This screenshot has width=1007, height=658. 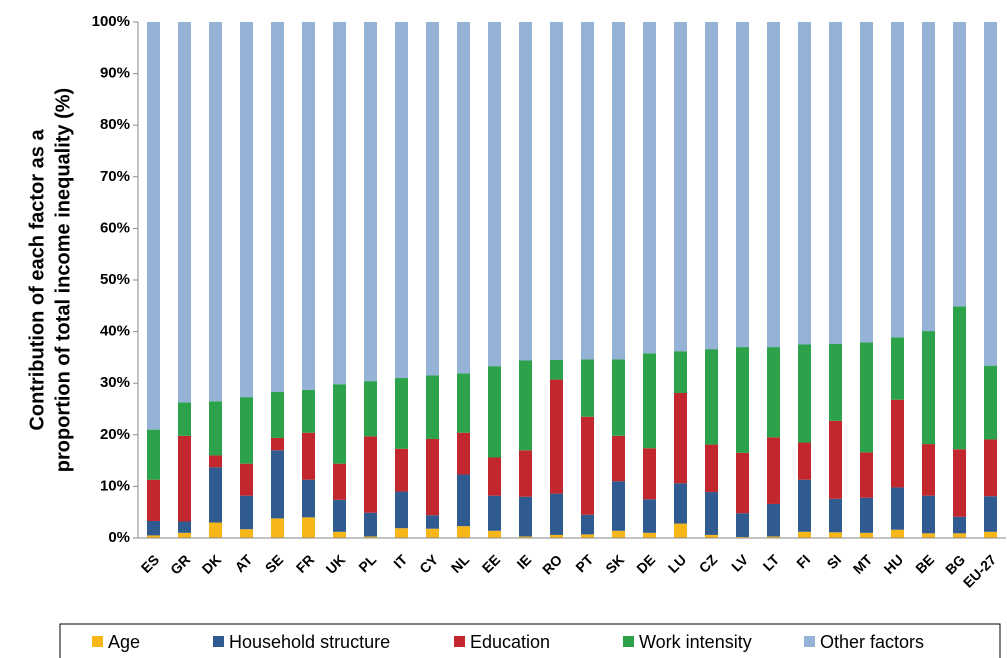 I want to click on y-tick-label: 40%, so click(x=115, y=331).